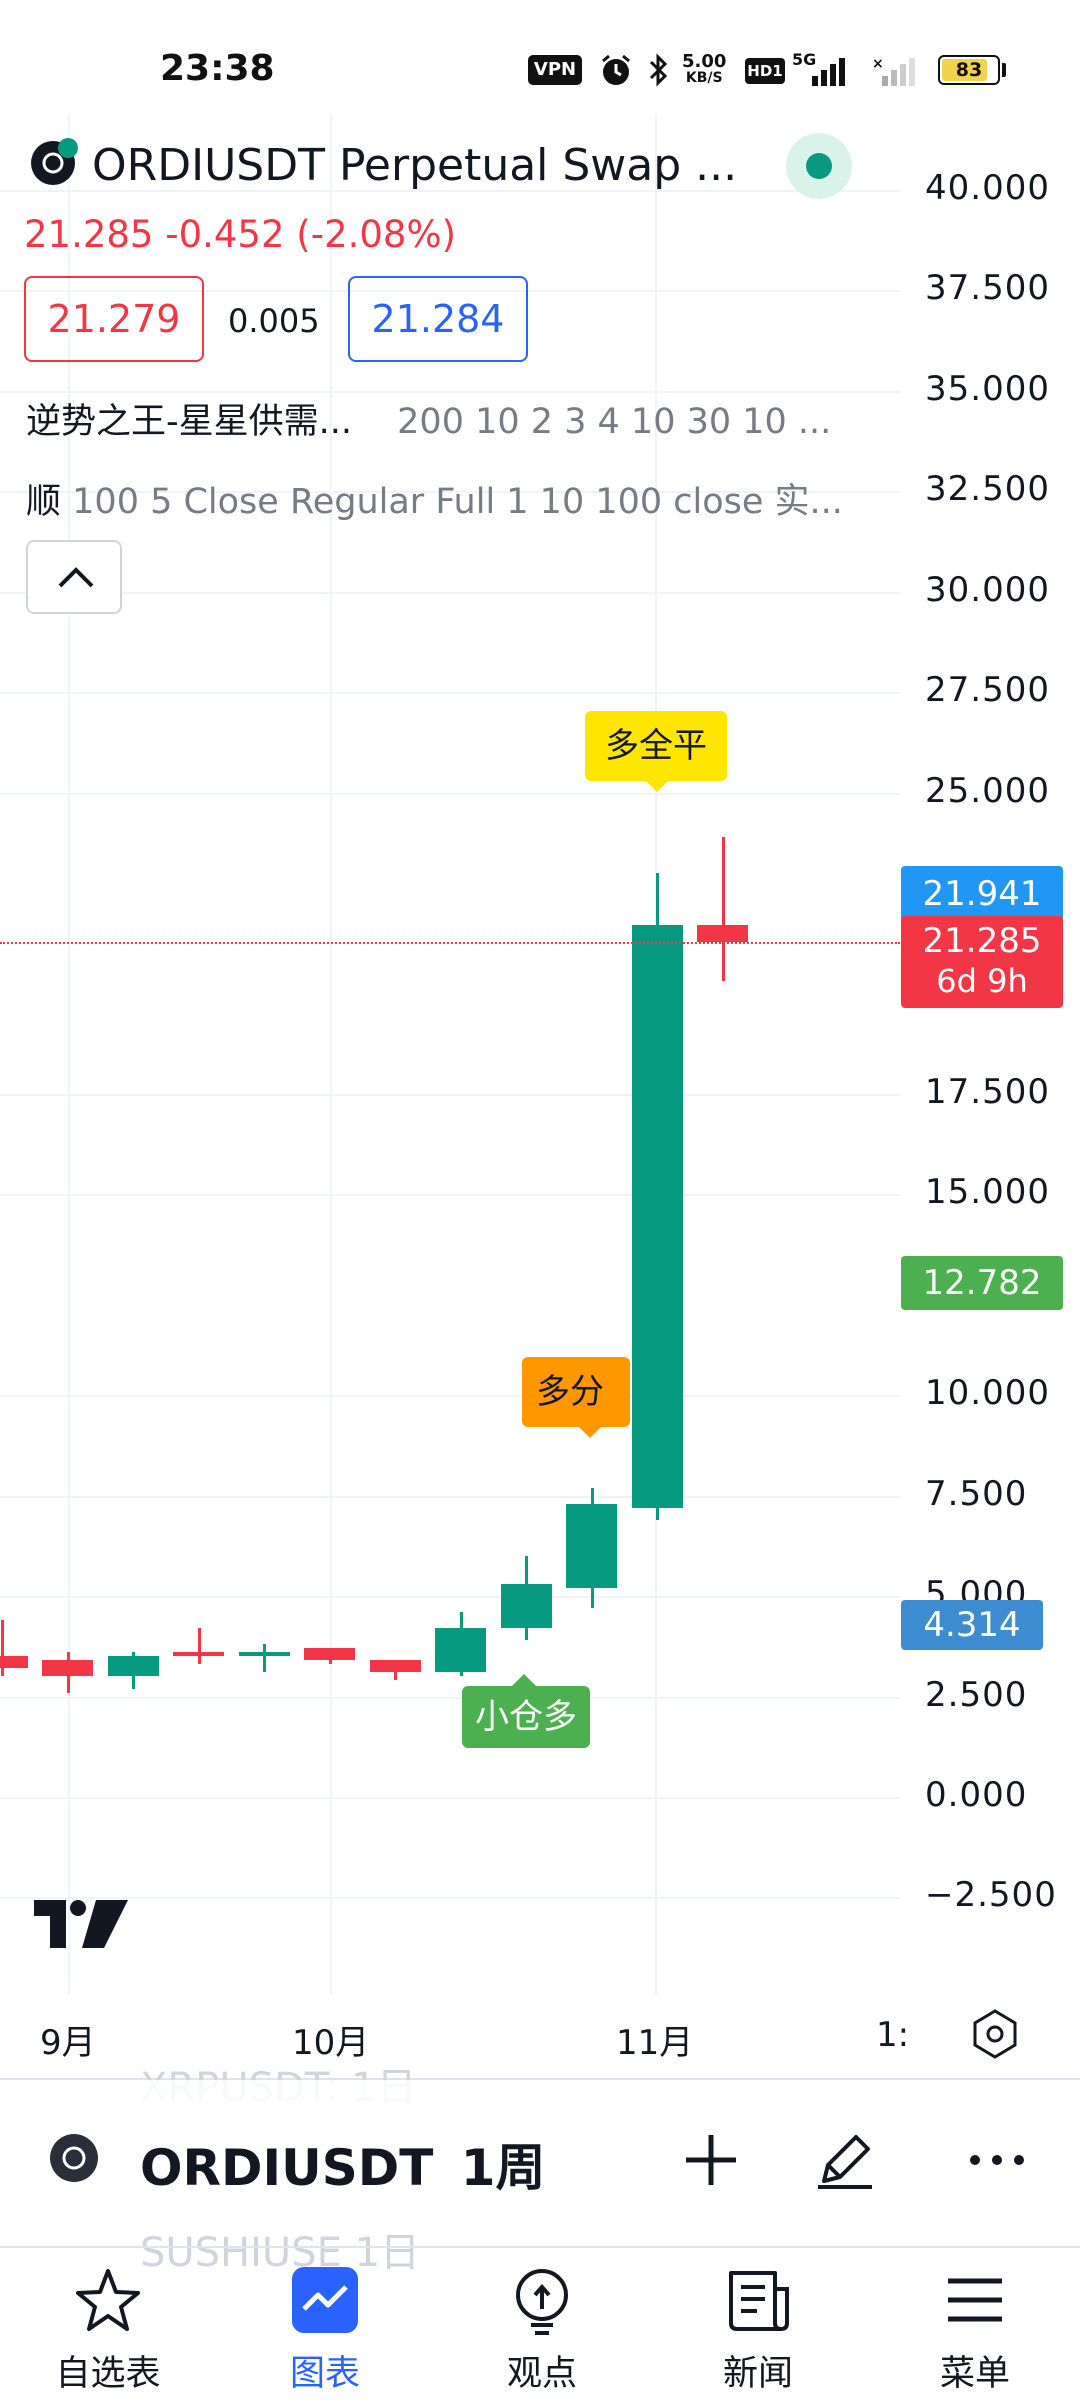 This screenshot has width=1080, height=2400. What do you see at coordinates (759, 2301) in the screenshot?
I see `news-icon` at bounding box center [759, 2301].